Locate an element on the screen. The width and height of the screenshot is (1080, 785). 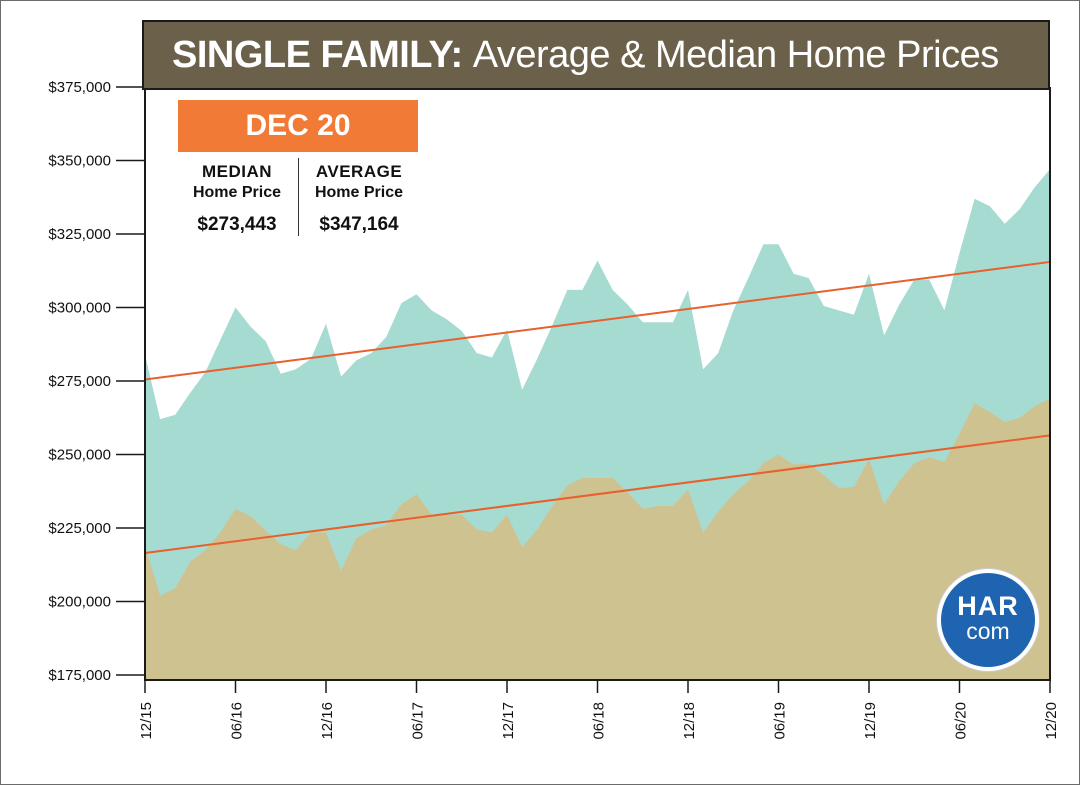
y-tick-label: $175,000 is located at coordinates (79, 675).